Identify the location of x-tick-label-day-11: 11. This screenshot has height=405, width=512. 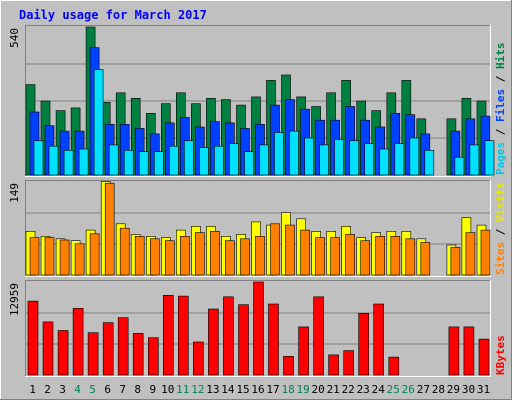
(182, 389).